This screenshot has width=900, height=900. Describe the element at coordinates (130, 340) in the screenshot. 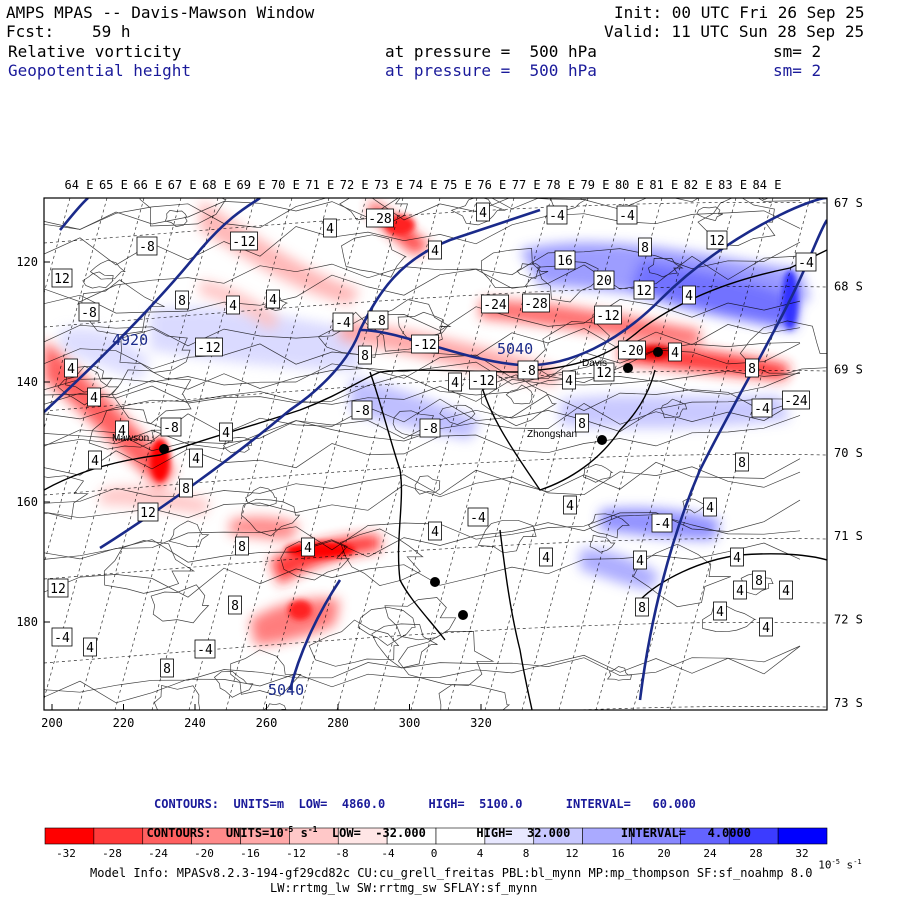

I see `height-label: 4920` at that location.